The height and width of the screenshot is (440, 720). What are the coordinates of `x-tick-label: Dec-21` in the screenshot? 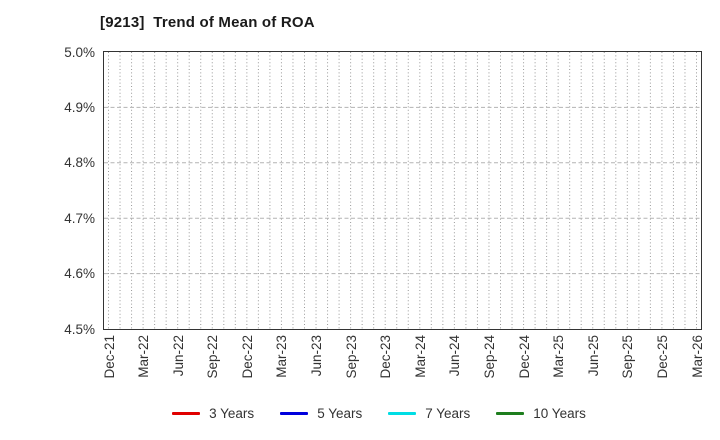 It's located at (109, 364).